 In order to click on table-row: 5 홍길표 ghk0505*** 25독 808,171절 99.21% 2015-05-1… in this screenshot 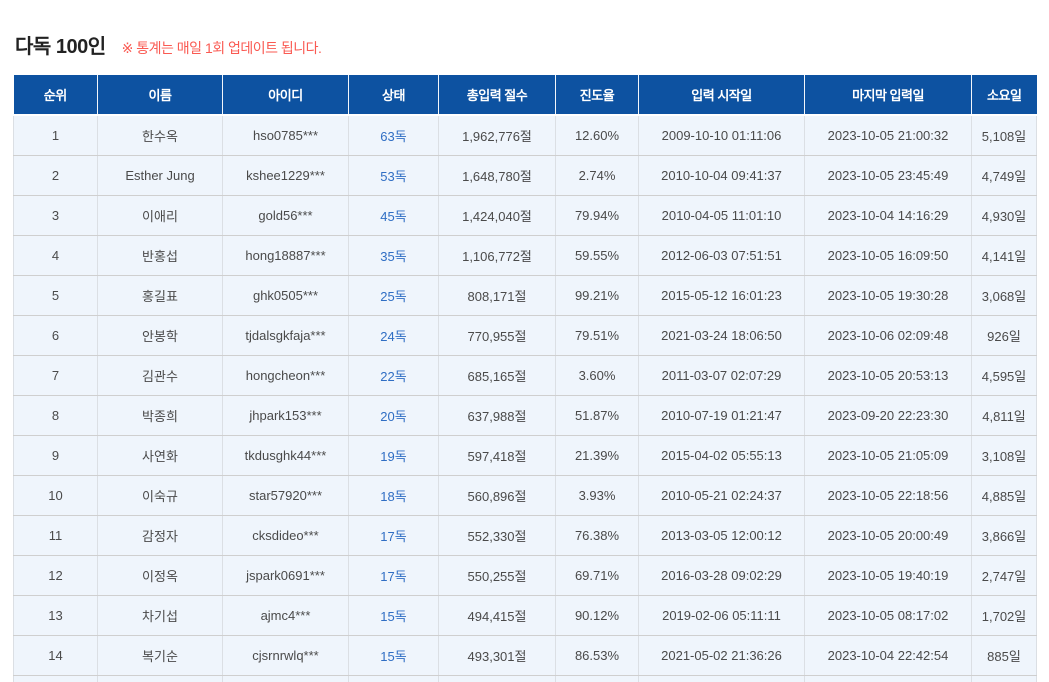, I will do `click(525, 295)`.